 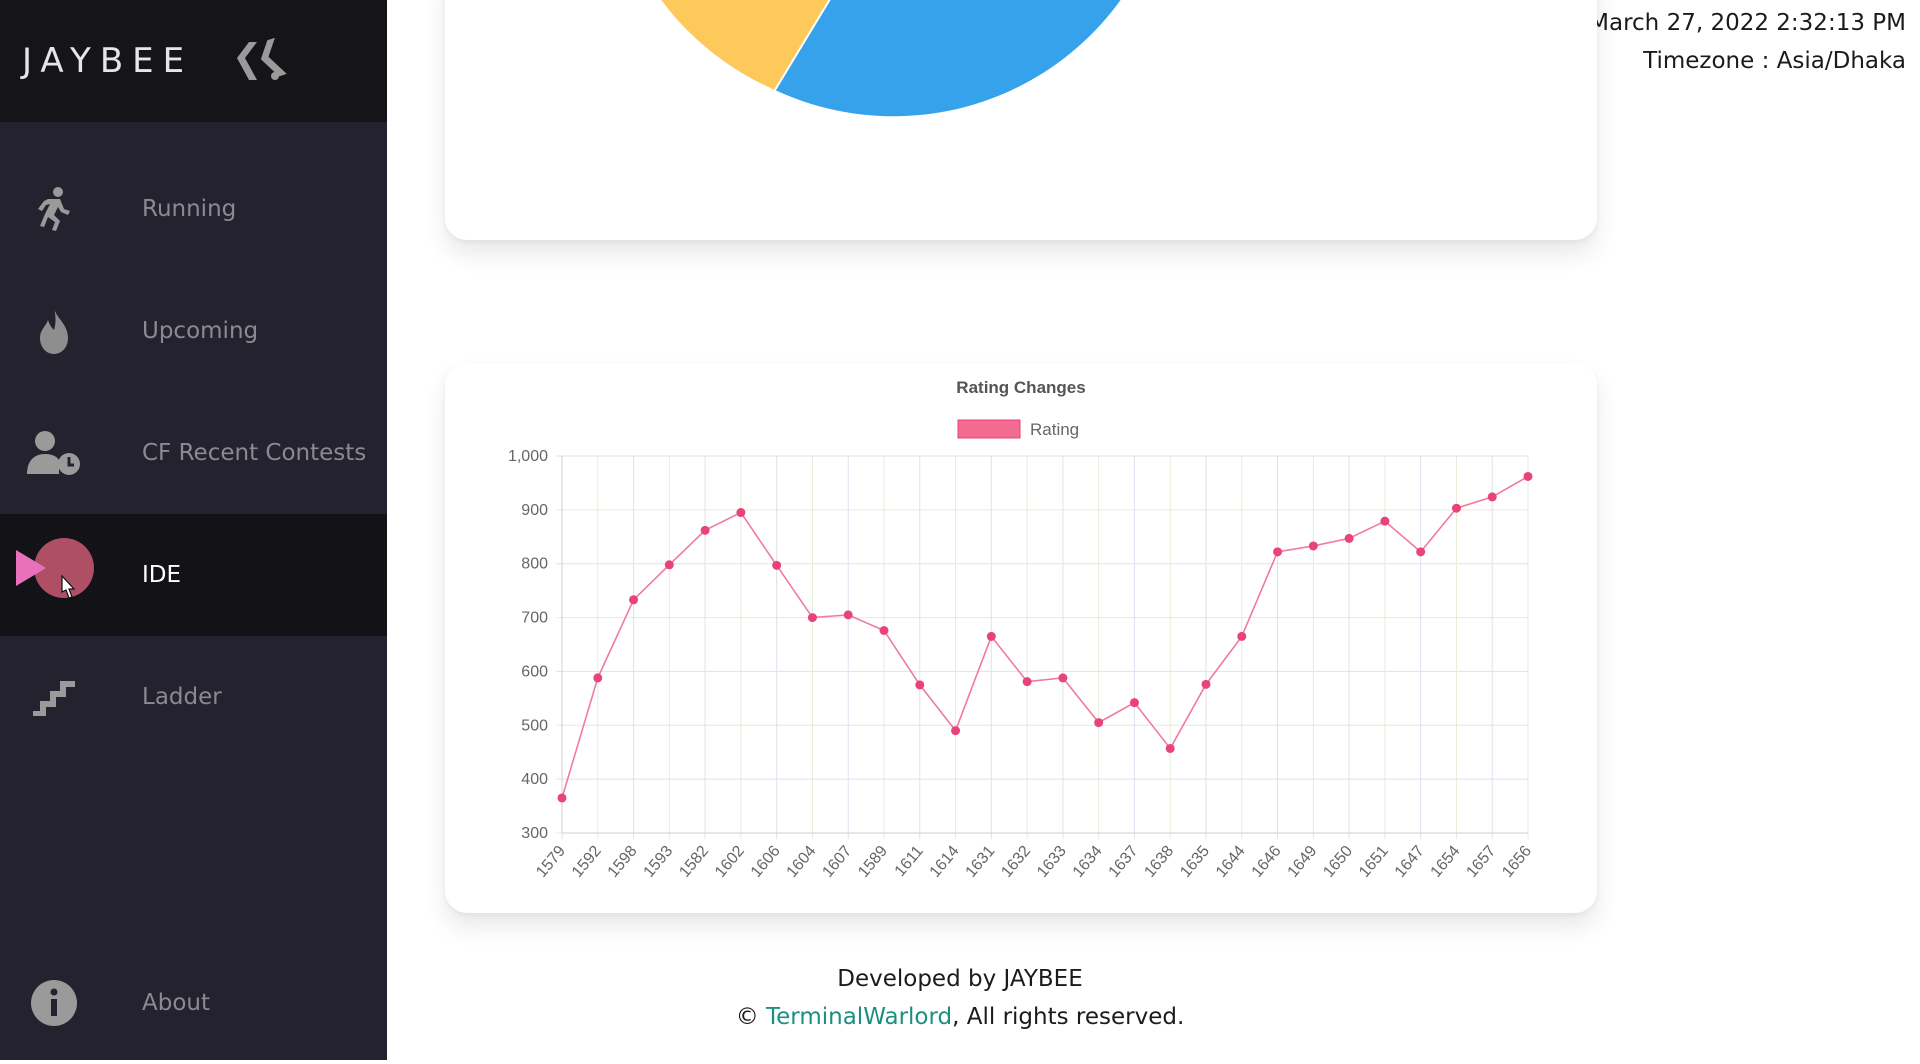 What do you see at coordinates (766, 862) in the screenshot?
I see `x-tick-label: 1606` at bounding box center [766, 862].